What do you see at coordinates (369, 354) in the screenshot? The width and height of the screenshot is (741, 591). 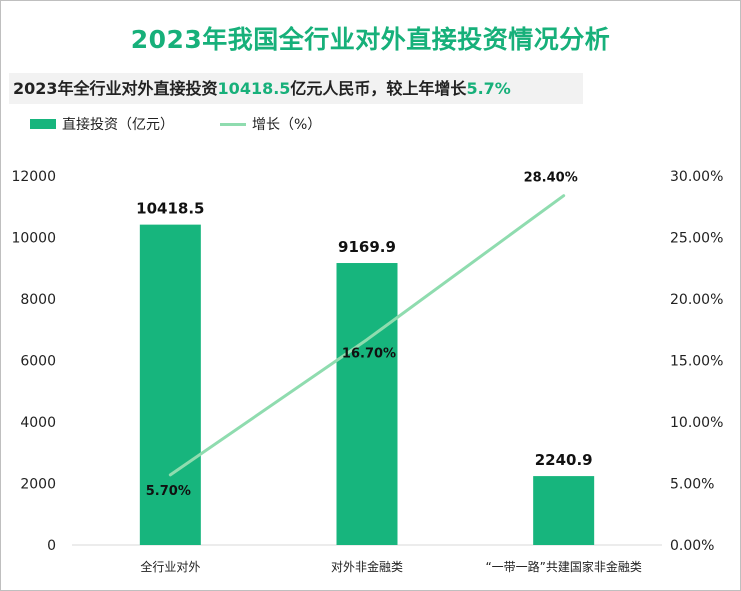 I see `line-value-label: 16.70%` at bounding box center [369, 354].